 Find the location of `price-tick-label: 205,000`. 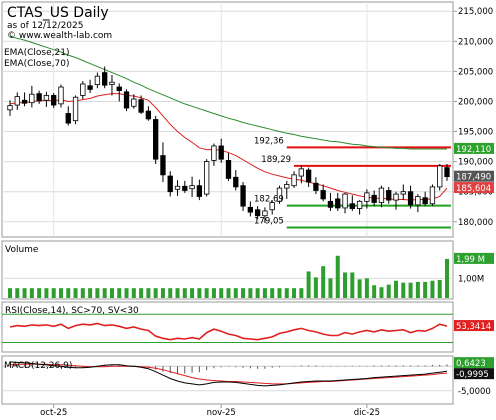

price-tick-label: 205,000 is located at coordinates (475, 72).